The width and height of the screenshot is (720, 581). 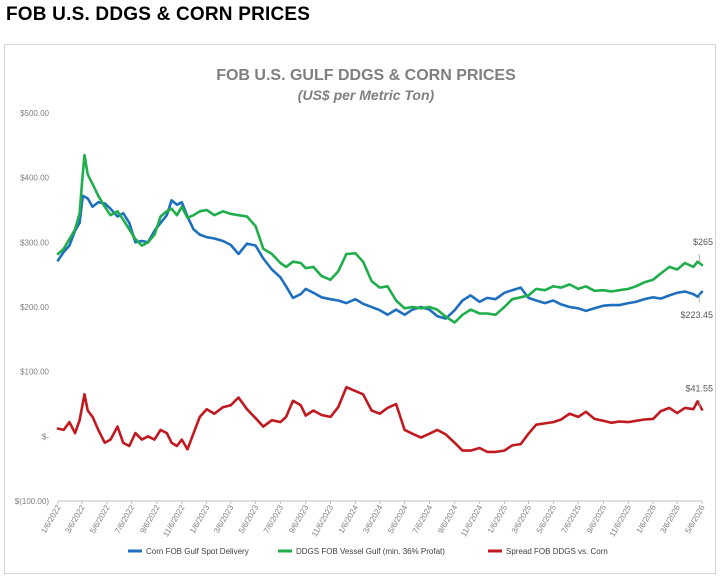 I want to click on x-tick-label: 1/6/2022, so click(x=51, y=519).